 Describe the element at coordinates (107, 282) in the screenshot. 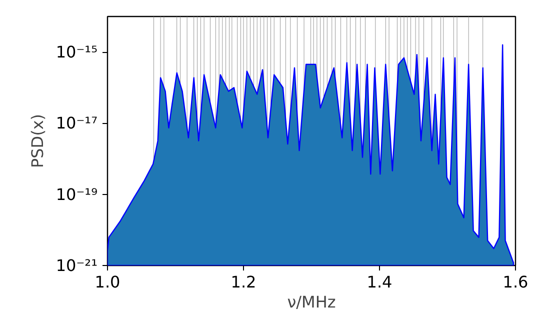

I see `x-tick-label: 1.0` at that location.